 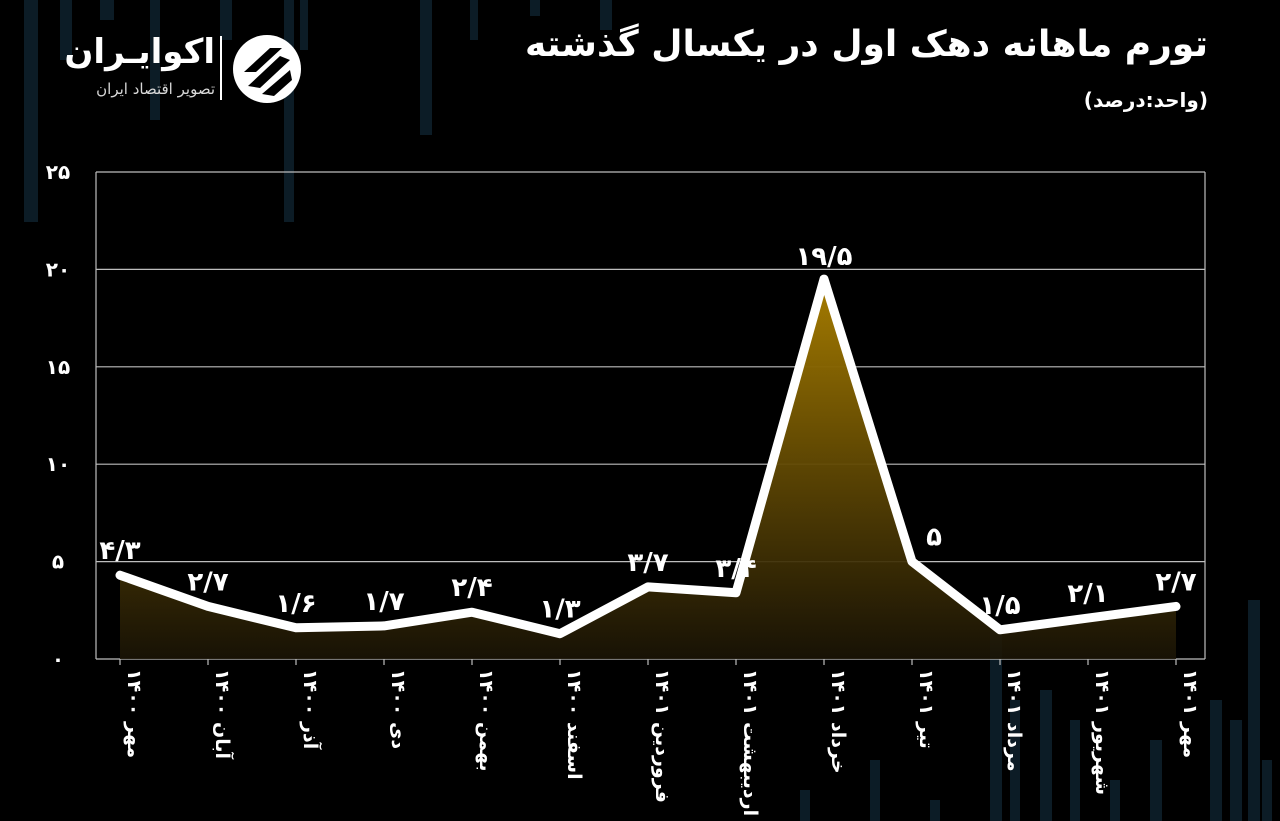 What do you see at coordinates (934, 538) in the screenshot?
I see `data-label: ۵` at bounding box center [934, 538].